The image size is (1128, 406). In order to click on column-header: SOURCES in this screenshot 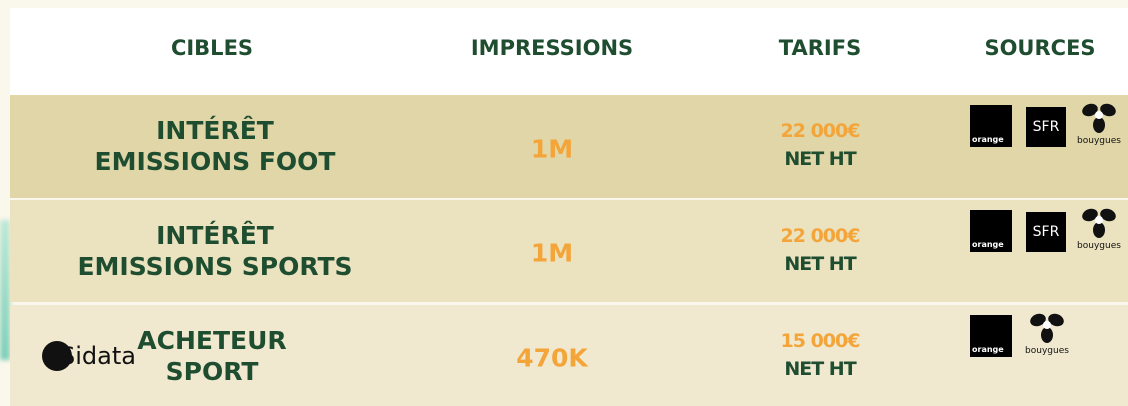, I will do `click(1040, 48)`.